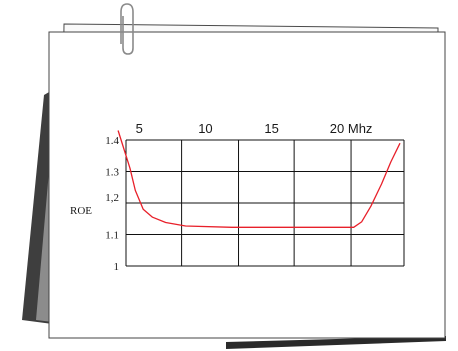 Image resolution: width=458 pixels, height=351 pixels. I want to click on y-tick-label: 1,2, so click(112, 198).